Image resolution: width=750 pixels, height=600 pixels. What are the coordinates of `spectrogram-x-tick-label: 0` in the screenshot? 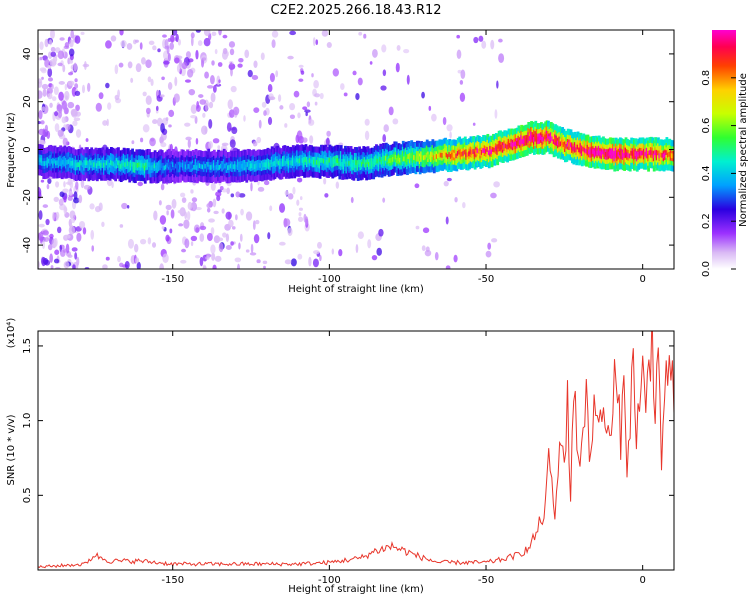 It's located at (642, 279).